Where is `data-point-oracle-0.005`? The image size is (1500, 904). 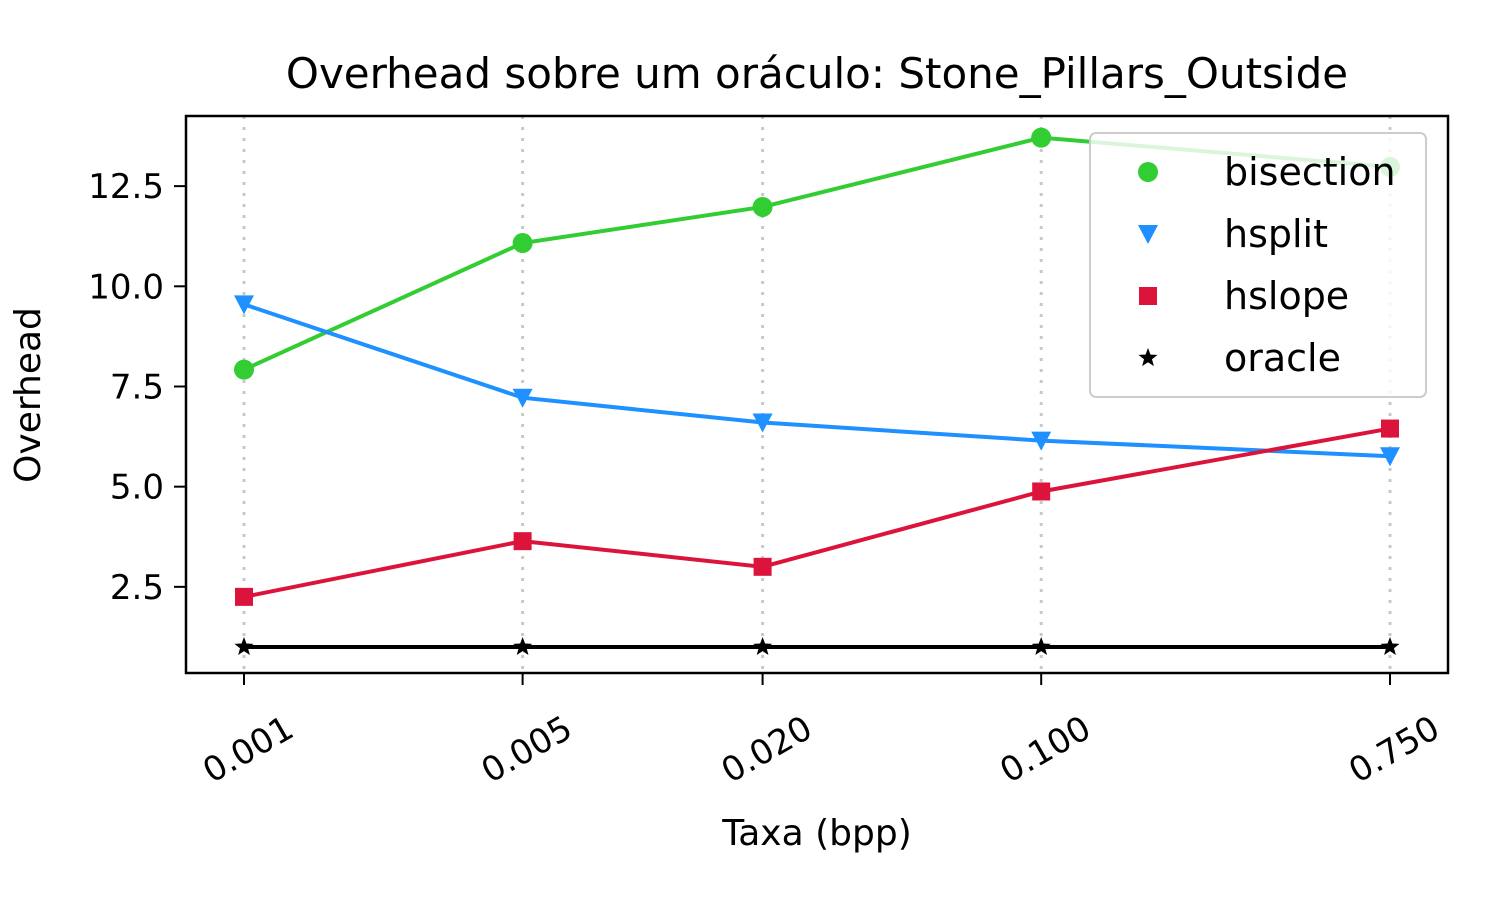 data-point-oracle-0.005 is located at coordinates (523, 646).